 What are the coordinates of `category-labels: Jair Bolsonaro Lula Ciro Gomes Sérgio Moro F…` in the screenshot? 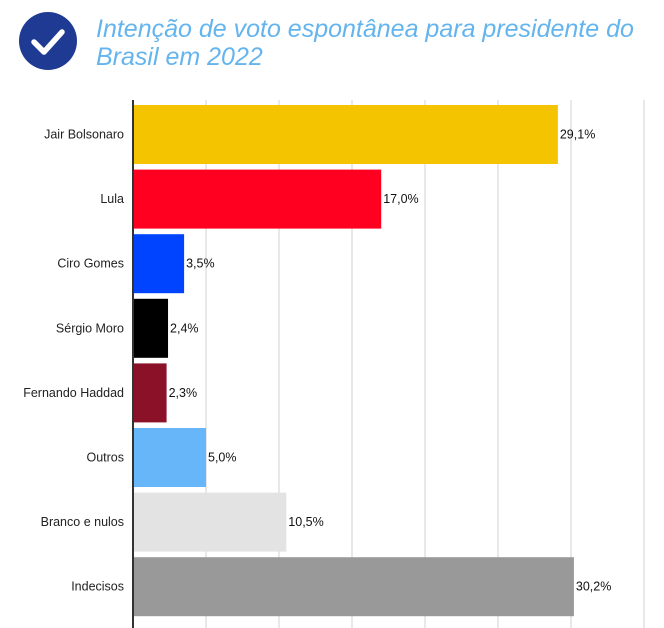 It's located at (73, 361).